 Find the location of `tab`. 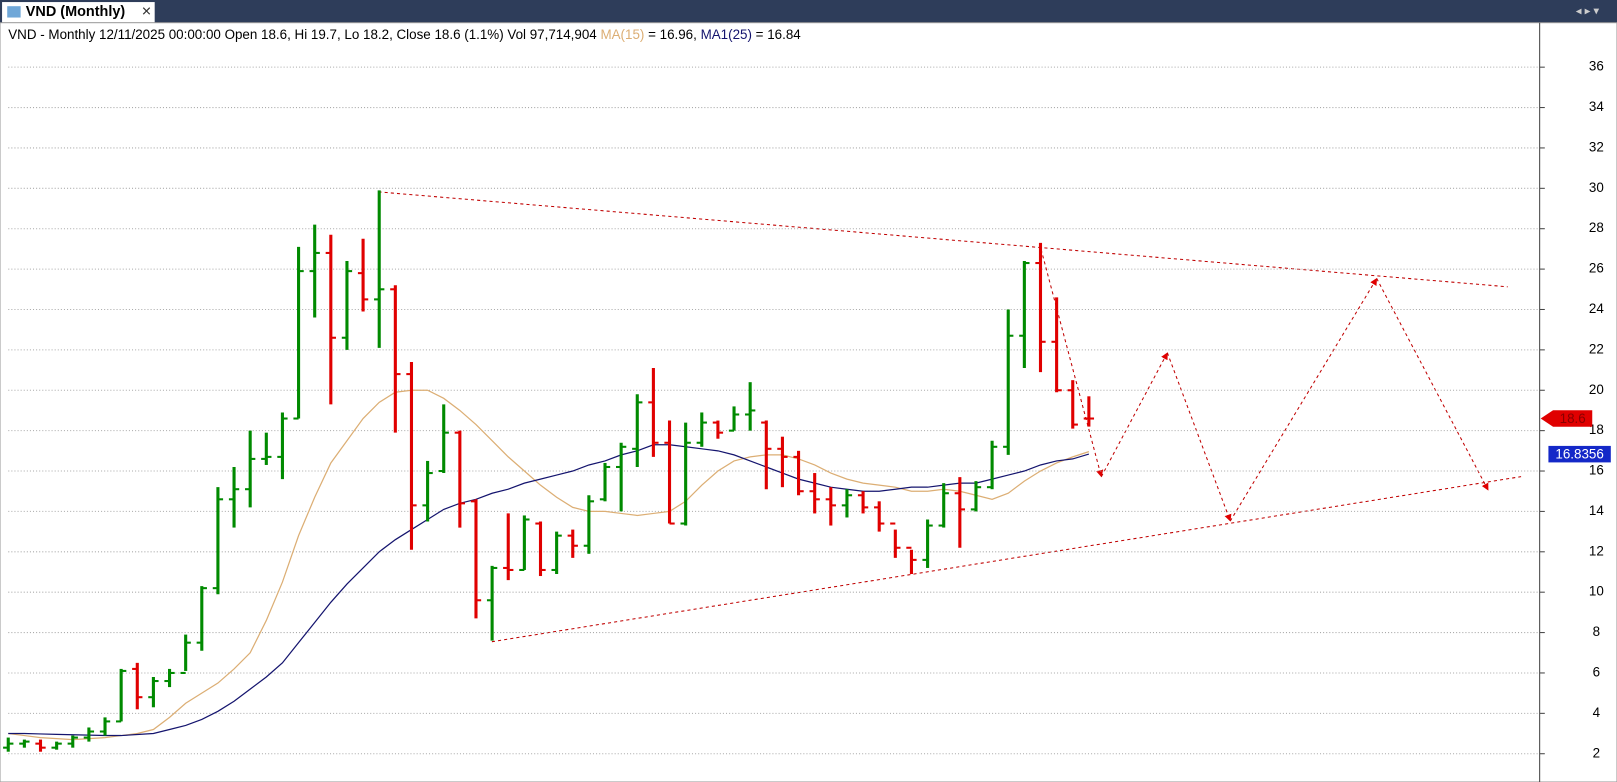

tab is located at coordinates (78, 12).